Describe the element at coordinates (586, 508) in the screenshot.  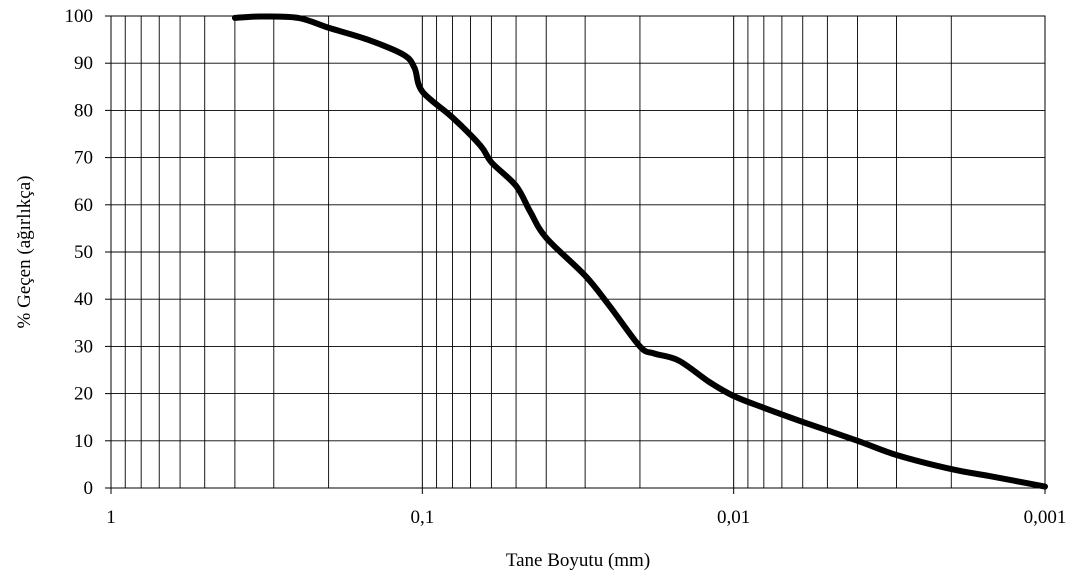
I see `x-tick-labels: 1 0,1 0,01 0,001` at that location.